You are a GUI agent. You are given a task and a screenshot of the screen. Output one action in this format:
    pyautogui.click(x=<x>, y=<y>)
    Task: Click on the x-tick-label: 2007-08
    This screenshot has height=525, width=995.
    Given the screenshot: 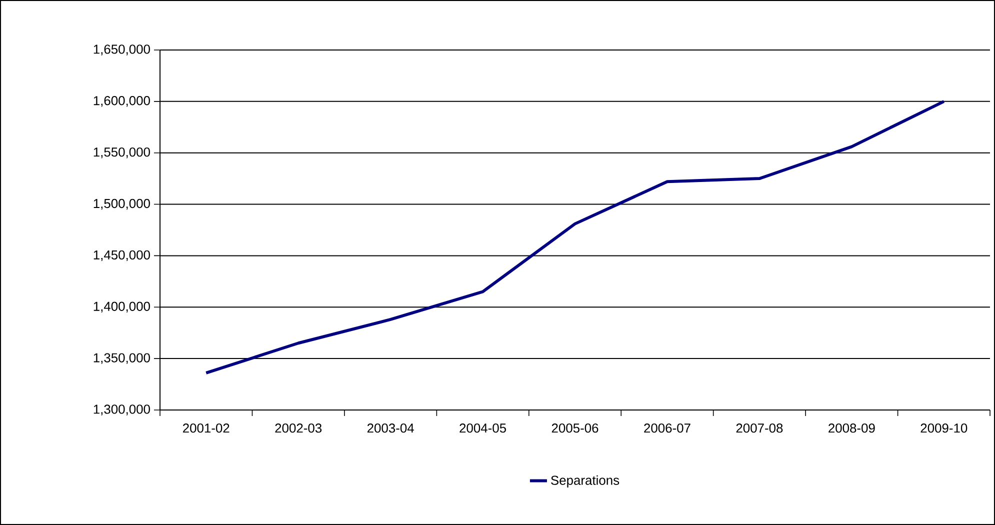 What is the action you would take?
    pyautogui.click(x=759, y=428)
    